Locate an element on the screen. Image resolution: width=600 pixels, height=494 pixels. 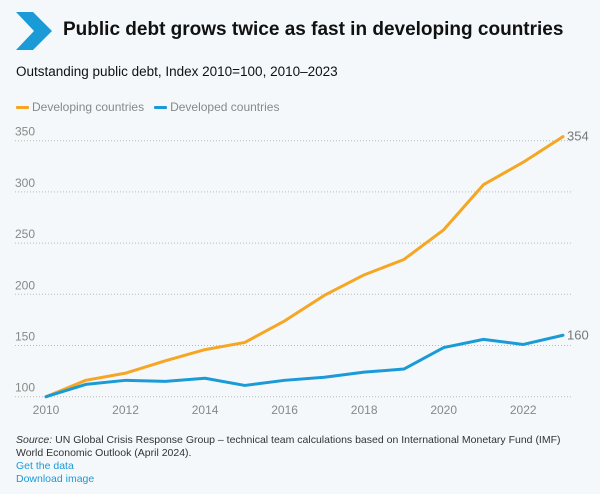
x-tick-label: 2018 is located at coordinates (364, 410).